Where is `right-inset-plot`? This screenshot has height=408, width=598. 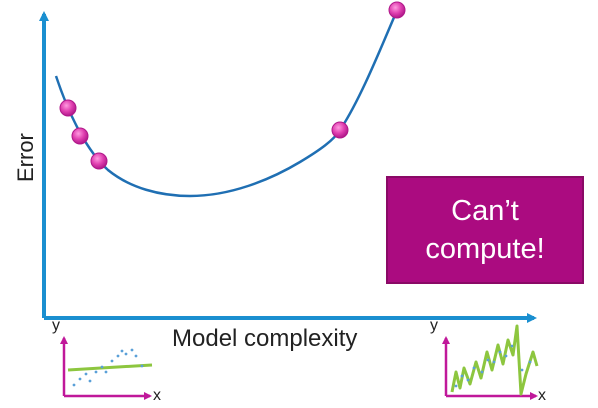
right-inset-plot is located at coordinates (490, 362).